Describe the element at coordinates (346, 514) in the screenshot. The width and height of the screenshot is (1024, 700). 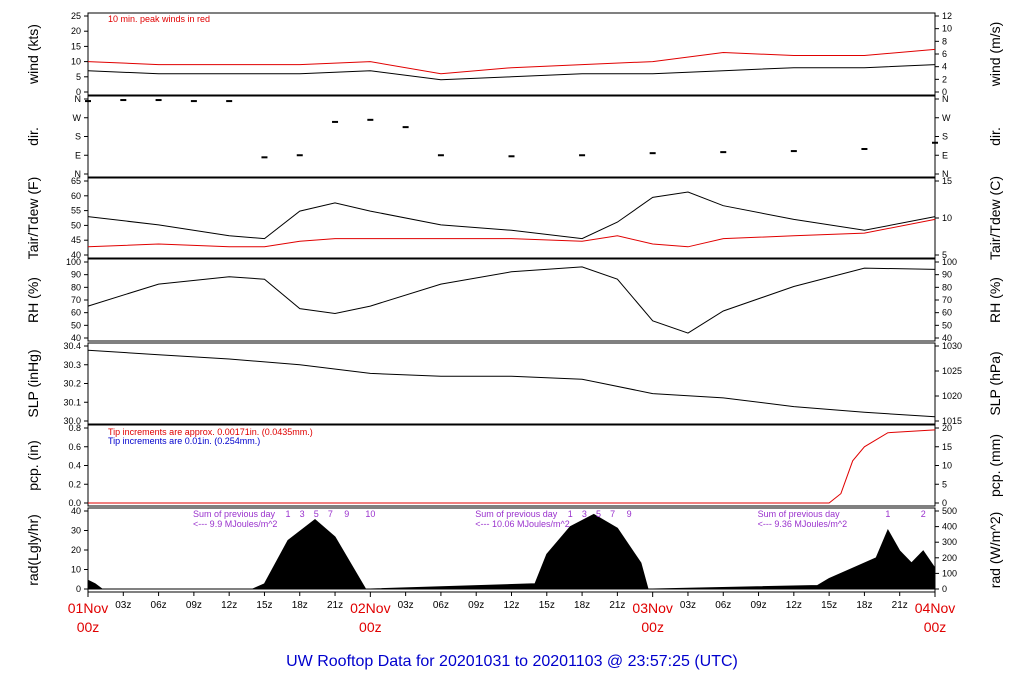
I see `sun-hour-tick: 9` at that location.